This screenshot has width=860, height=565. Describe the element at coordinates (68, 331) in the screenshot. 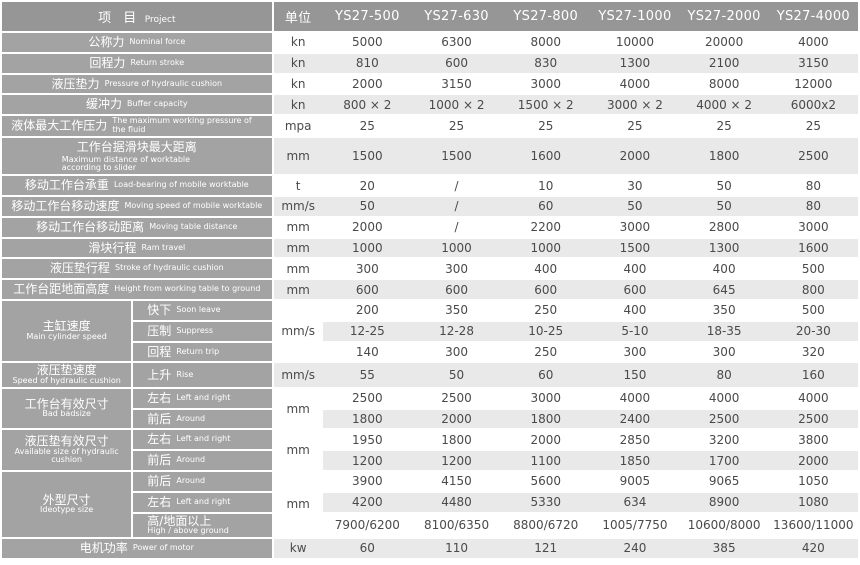

I see `row-group-label: 主缸速度 Main cylinder speed` at that location.